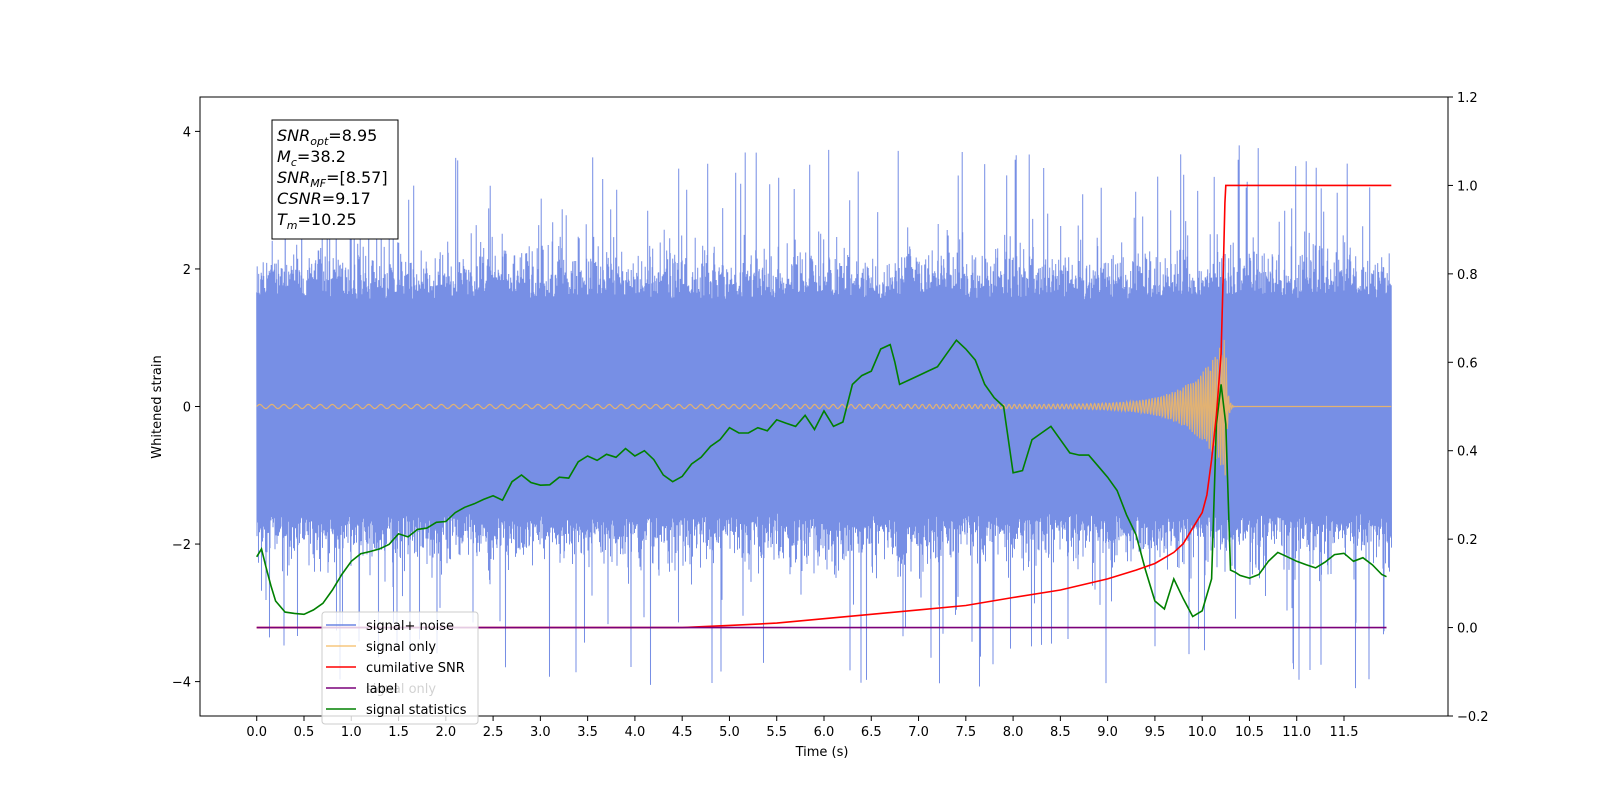 The width and height of the screenshot is (1600, 800). What do you see at coordinates (1468, 408) in the screenshot?
I see `y-axis-right: −0.2 0.0 0.2 0.4 0.6 0.8 1.0 1.2` at bounding box center [1468, 408].